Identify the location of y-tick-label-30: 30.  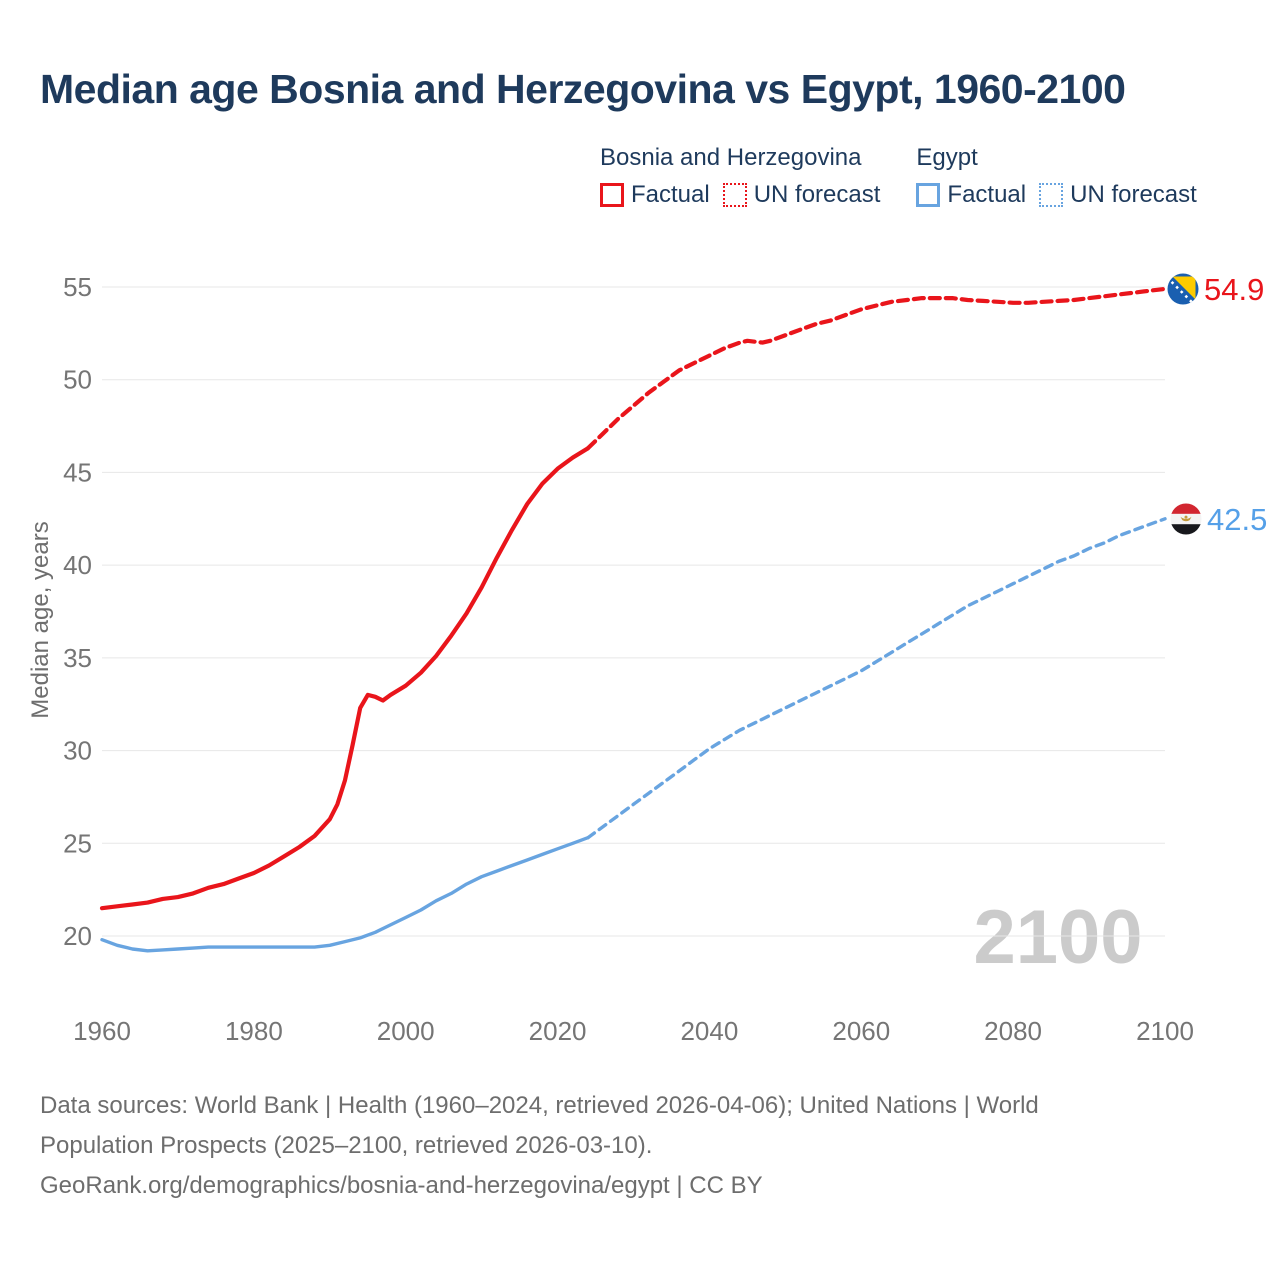
(77, 751).